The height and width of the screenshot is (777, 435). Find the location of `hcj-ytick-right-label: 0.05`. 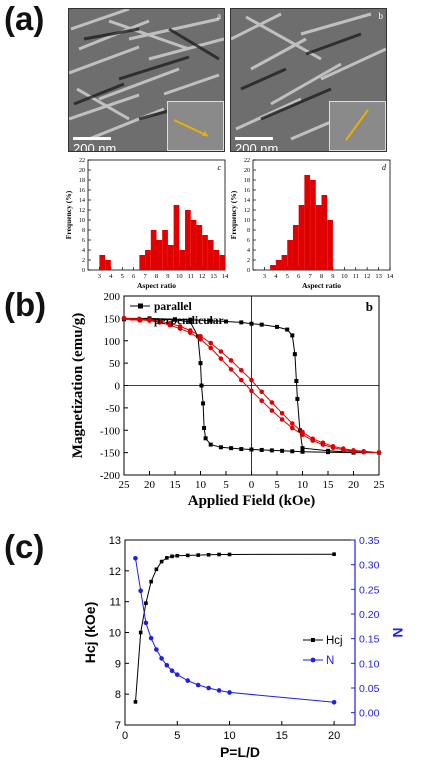

hcj-ytick-right-label: 0.05 is located at coordinates (369, 689).